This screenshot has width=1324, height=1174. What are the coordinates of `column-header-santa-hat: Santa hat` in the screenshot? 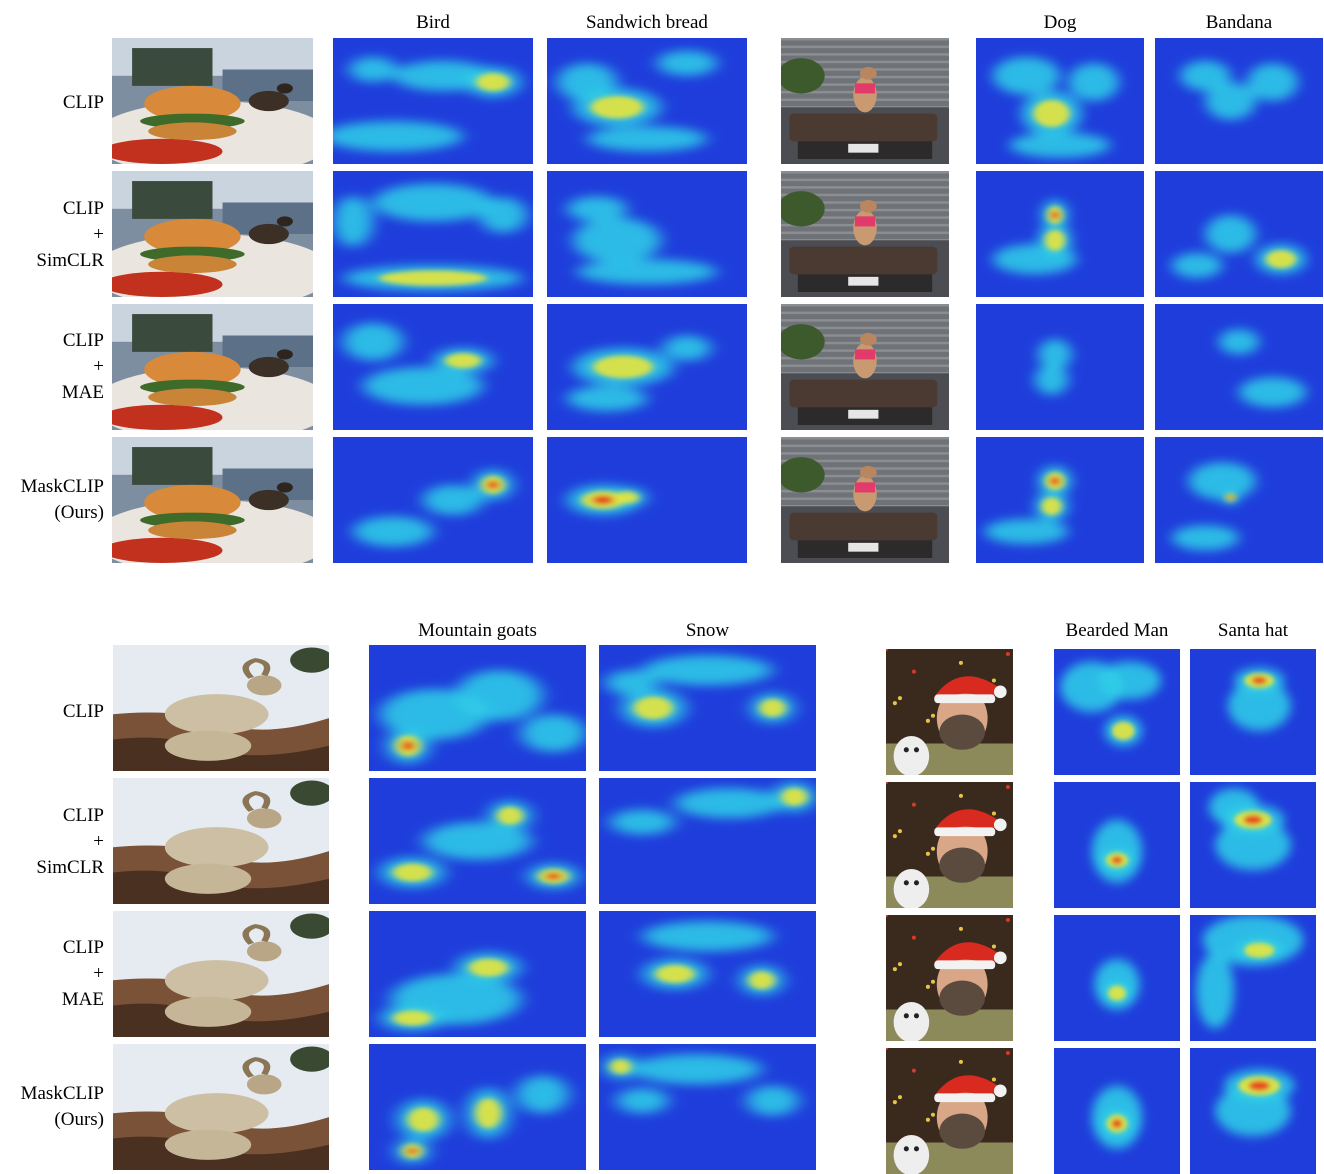 It's located at (1253, 631).